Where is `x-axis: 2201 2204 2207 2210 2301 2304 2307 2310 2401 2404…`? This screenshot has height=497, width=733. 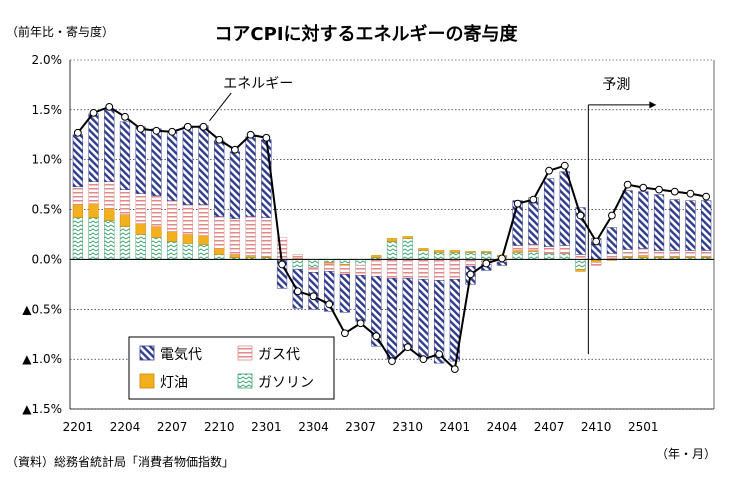
x-axis: 2201 2204 2207 2210 2301 2304 2307 2310 2401 2404… is located at coordinates (361, 427).